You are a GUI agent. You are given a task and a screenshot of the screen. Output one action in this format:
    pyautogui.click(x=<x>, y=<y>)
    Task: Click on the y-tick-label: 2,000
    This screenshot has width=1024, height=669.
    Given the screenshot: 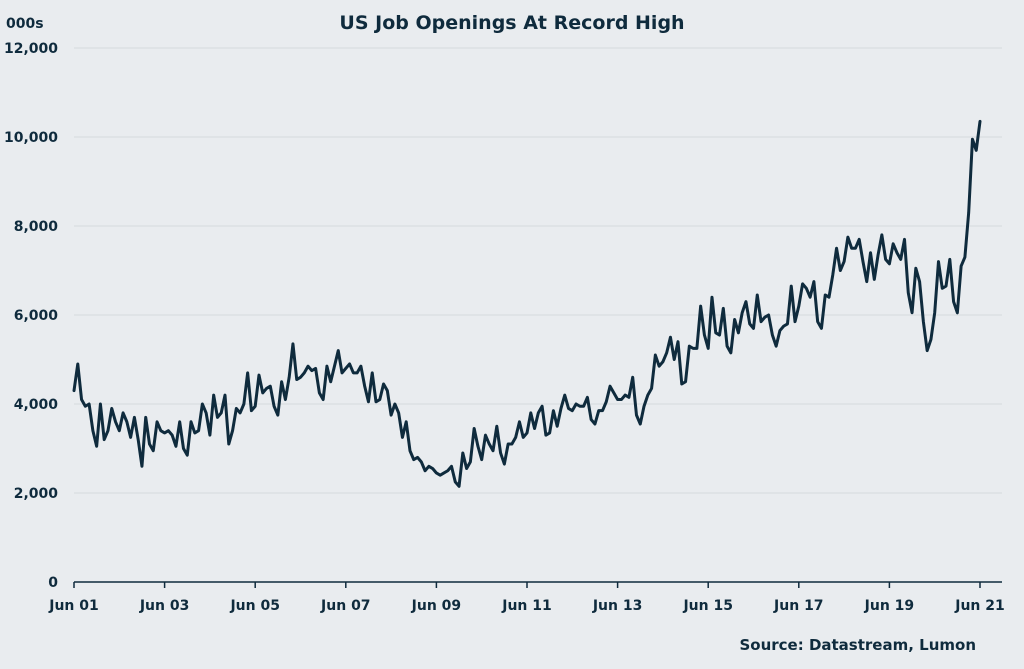 What is the action you would take?
    pyautogui.click(x=36, y=494)
    